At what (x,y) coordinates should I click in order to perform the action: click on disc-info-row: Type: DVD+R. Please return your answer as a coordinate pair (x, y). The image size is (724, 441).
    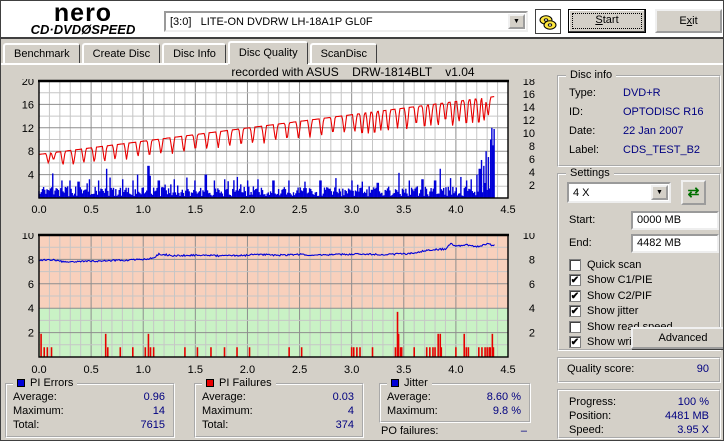
    Looking at the image, I should click on (639, 94).